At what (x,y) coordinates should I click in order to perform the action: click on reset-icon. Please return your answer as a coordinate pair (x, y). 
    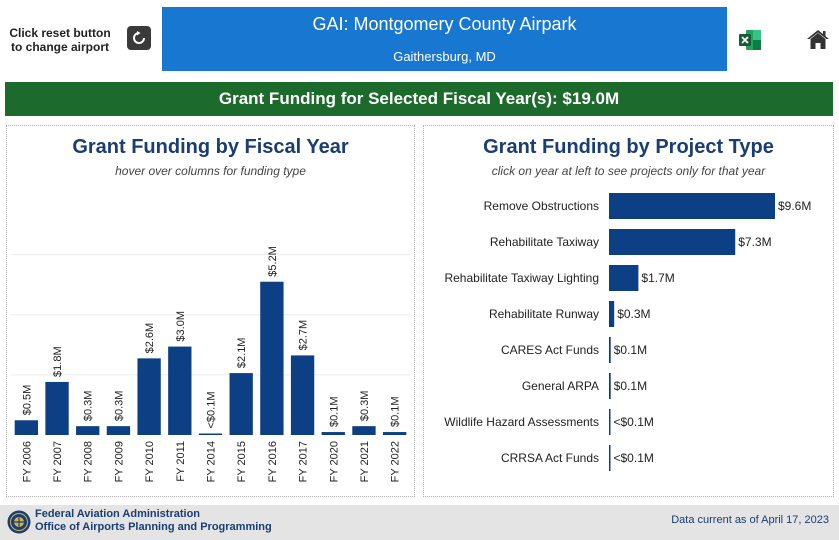
    Looking at the image, I should click on (139, 37).